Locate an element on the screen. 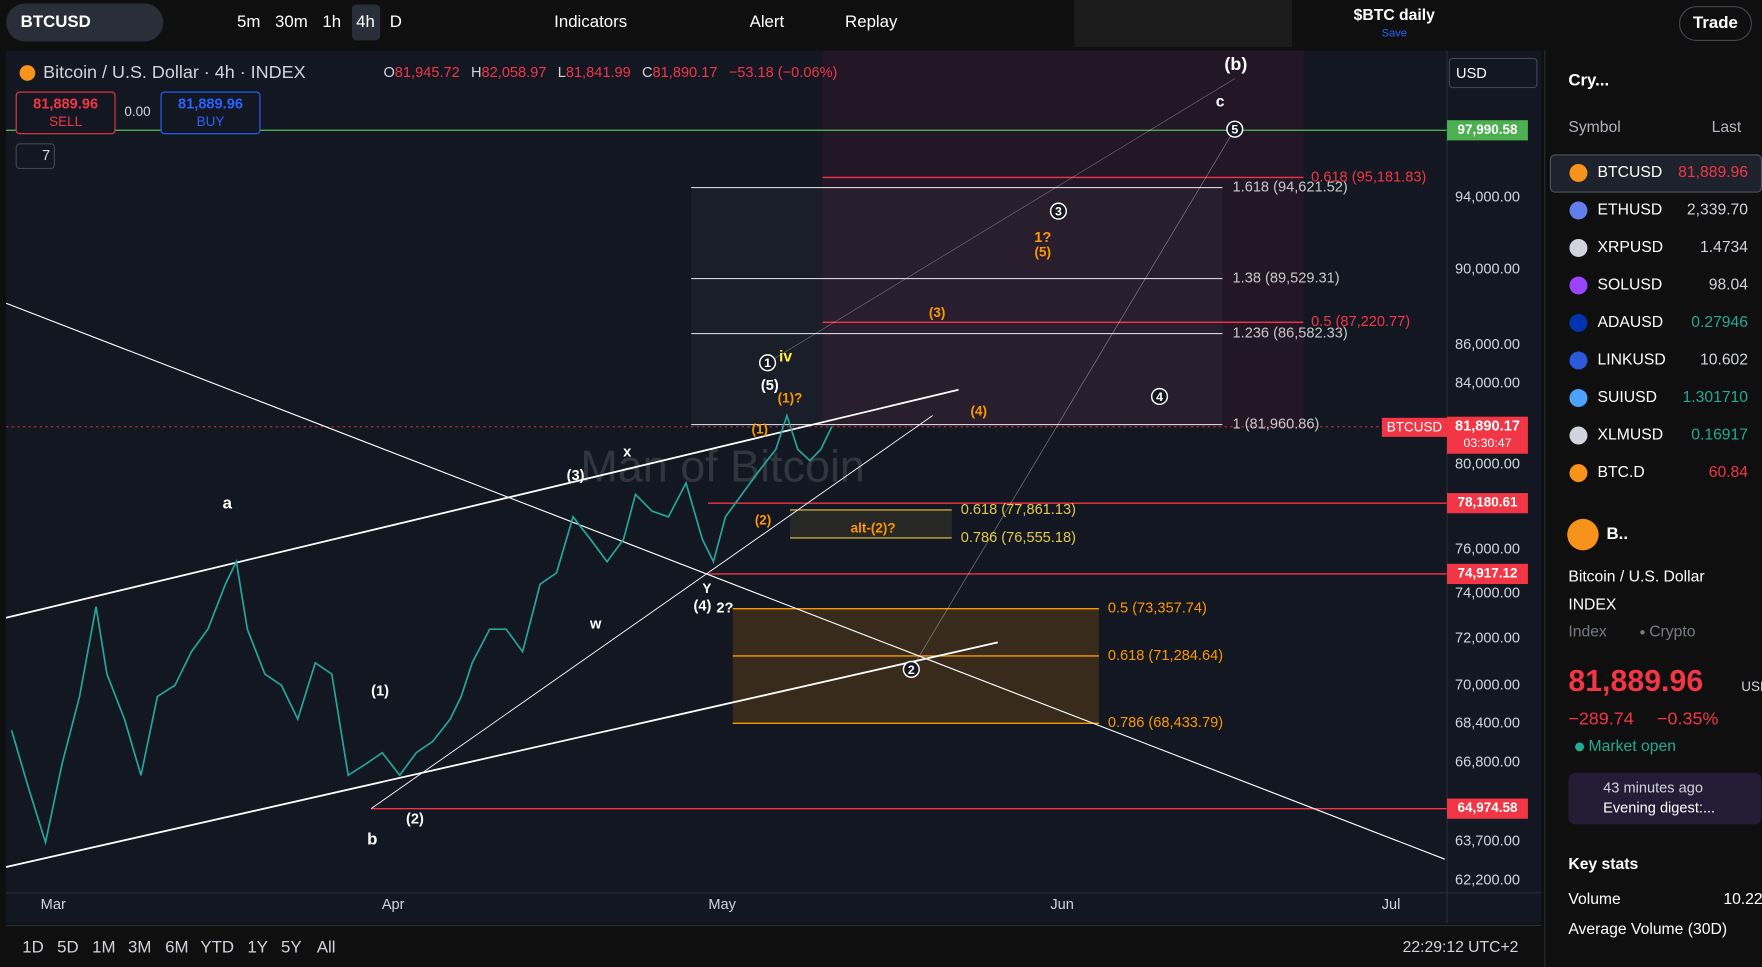 The height and width of the screenshot is (967, 1762). wave-label: 3 is located at coordinates (1058, 212).